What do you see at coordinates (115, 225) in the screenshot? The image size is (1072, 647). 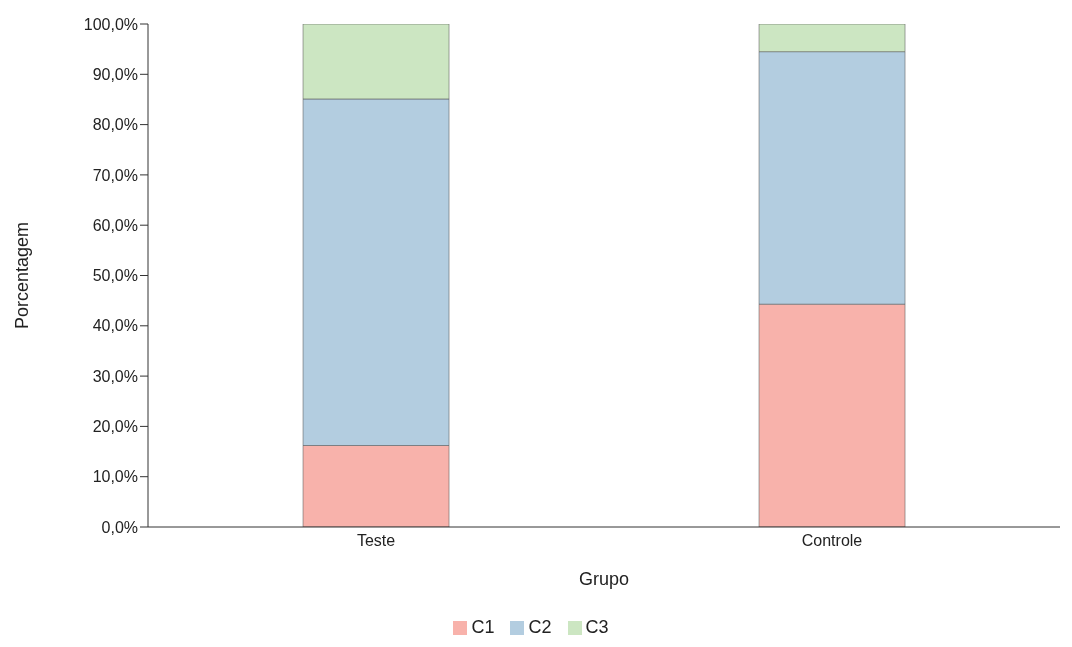 I see `y-tick-label: 60,0%` at bounding box center [115, 225].